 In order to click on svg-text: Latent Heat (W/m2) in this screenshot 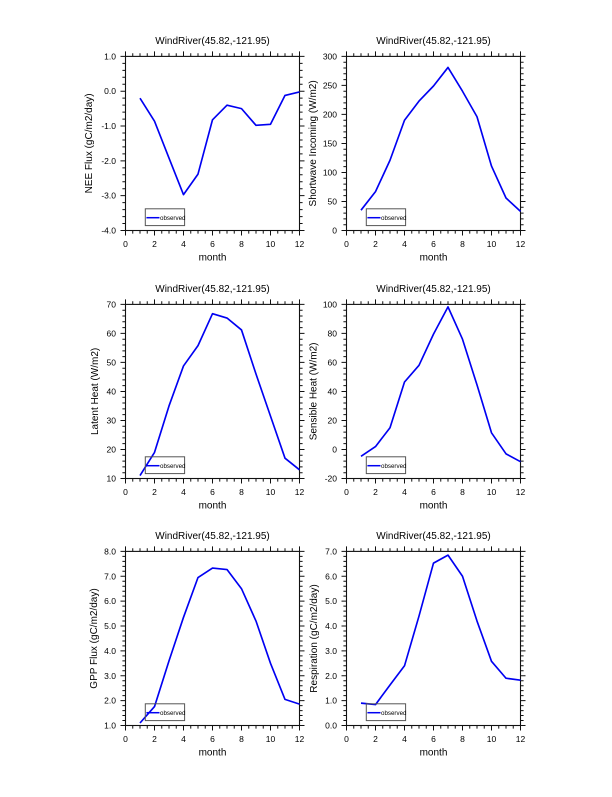, I will do `click(95, 391)`.